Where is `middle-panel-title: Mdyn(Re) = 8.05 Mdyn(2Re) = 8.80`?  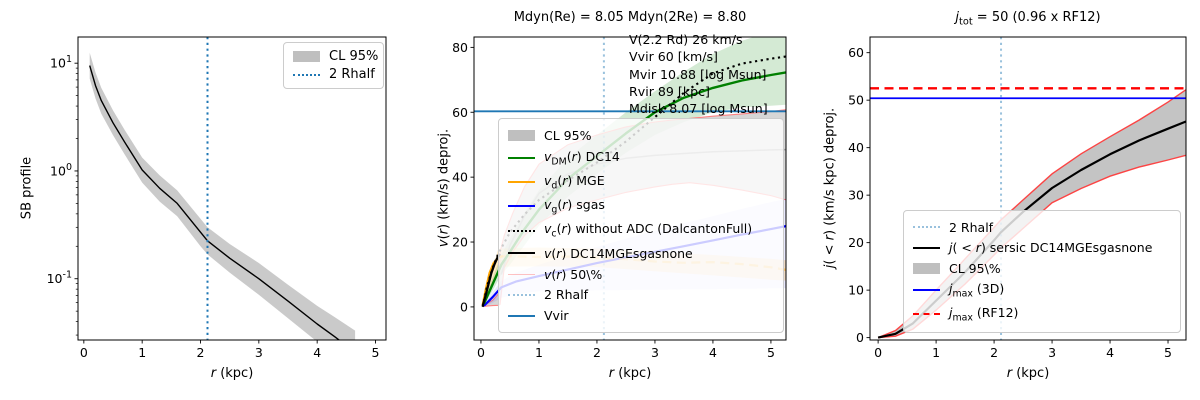
middle-panel-title: Mdyn(Re) = 8.05 Mdyn(2Re) = 8.80 is located at coordinates (630, 17).